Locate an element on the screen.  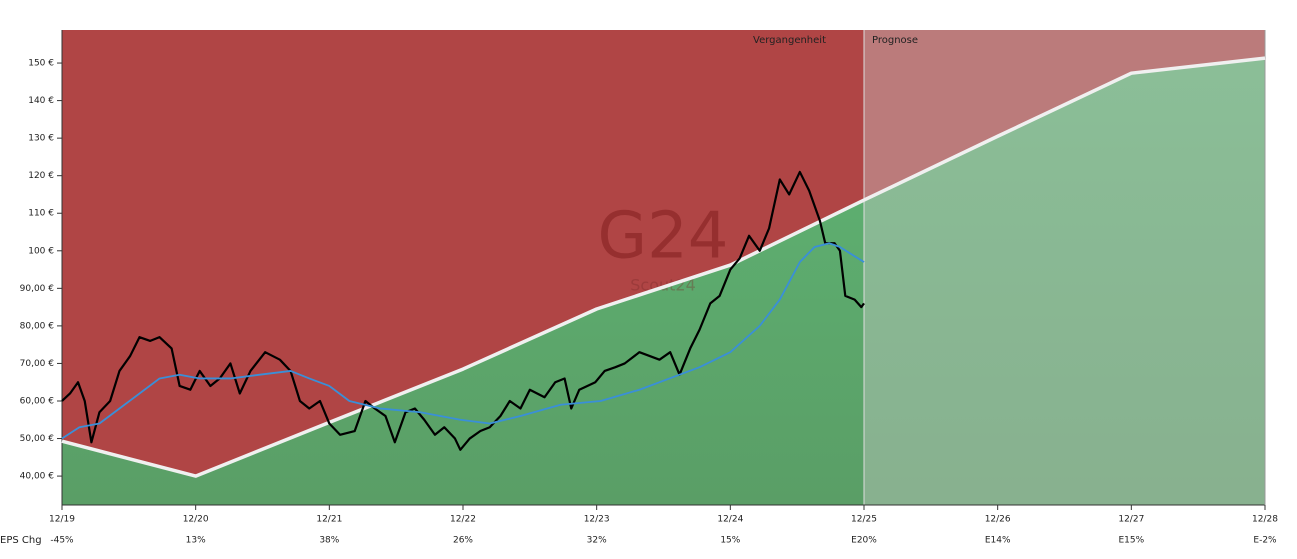
eps-value: E15% is located at coordinates (1131, 541).